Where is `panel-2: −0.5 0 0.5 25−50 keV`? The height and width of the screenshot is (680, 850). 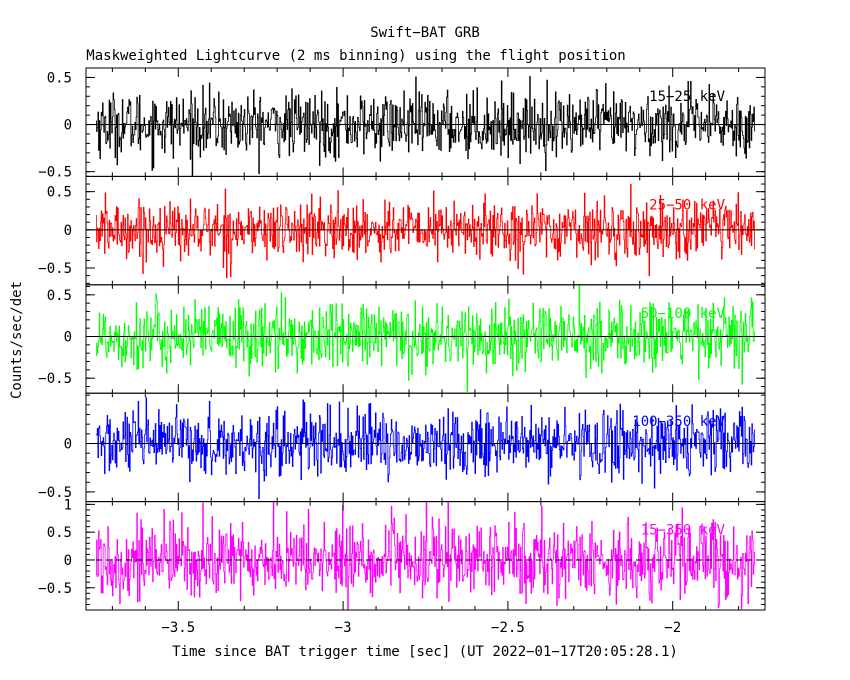 panel-2: −0.5 0 0.5 25−50 keV is located at coordinates (402, 230).